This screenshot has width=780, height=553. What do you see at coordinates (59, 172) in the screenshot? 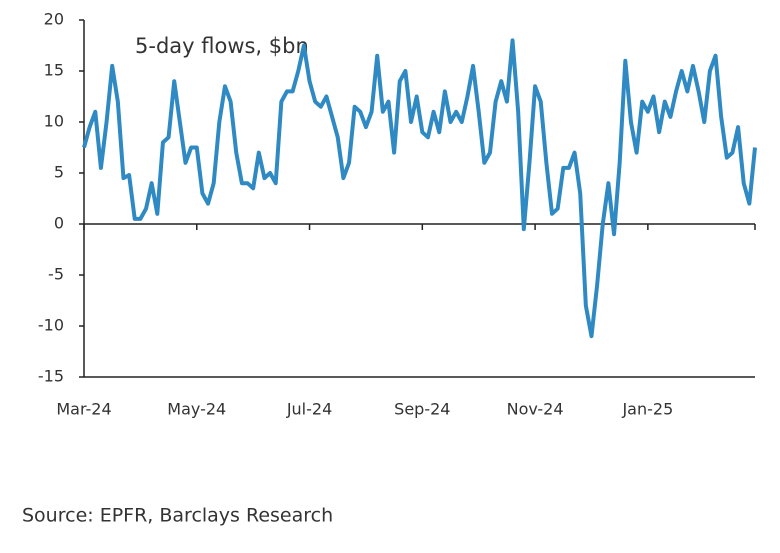
I see `y-tick-label: 5` at bounding box center [59, 172].